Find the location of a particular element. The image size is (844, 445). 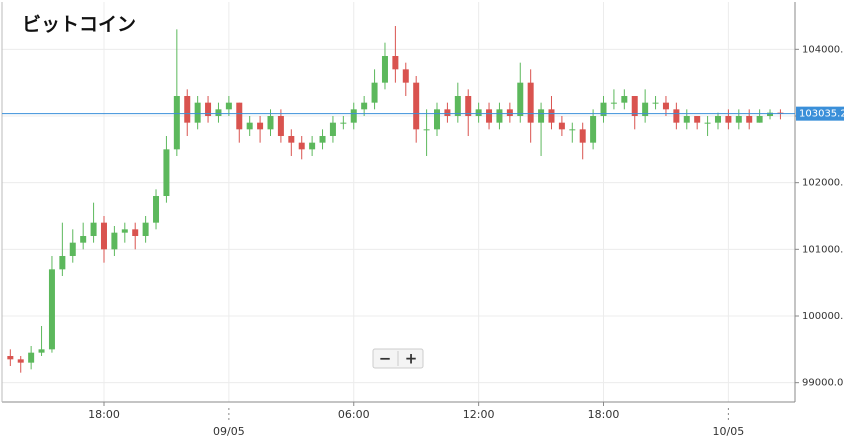

zoom-controls: − + is located at coordinates (398, 358).